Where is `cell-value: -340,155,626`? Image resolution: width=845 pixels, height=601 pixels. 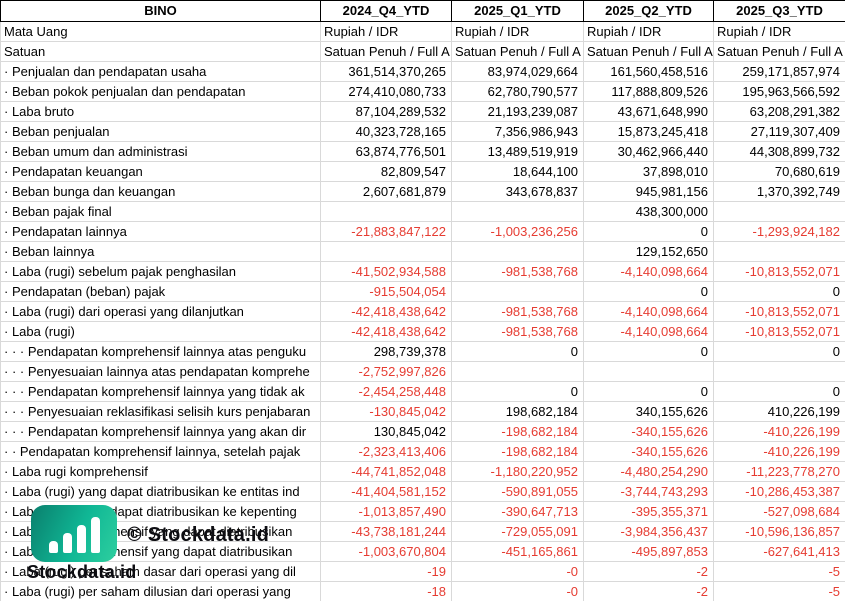
cell-value: -340,155,626 is located at coordinates (648, 451).